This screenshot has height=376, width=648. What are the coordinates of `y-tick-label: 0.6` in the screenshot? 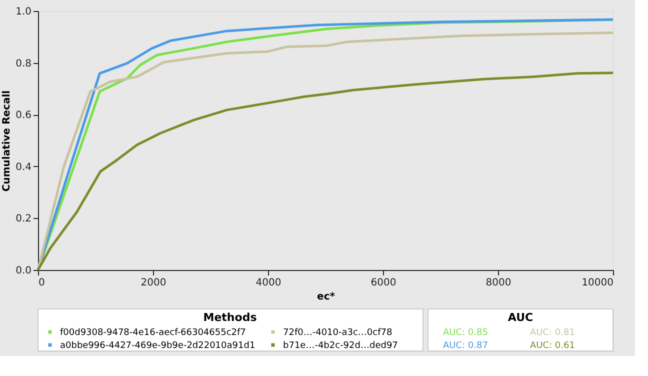 It's located at (24, 116).